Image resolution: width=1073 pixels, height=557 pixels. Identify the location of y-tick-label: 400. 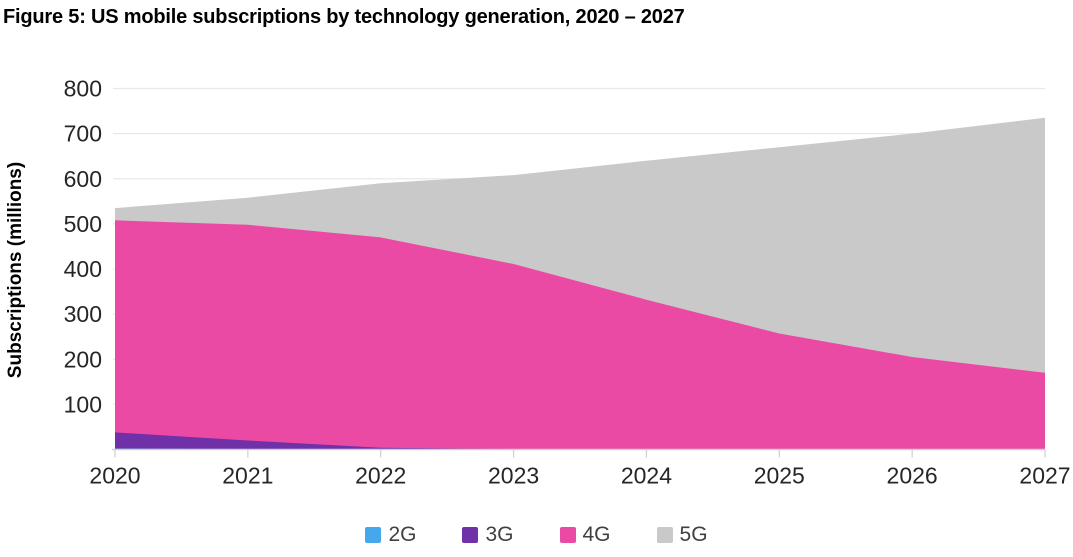
(83, 269).